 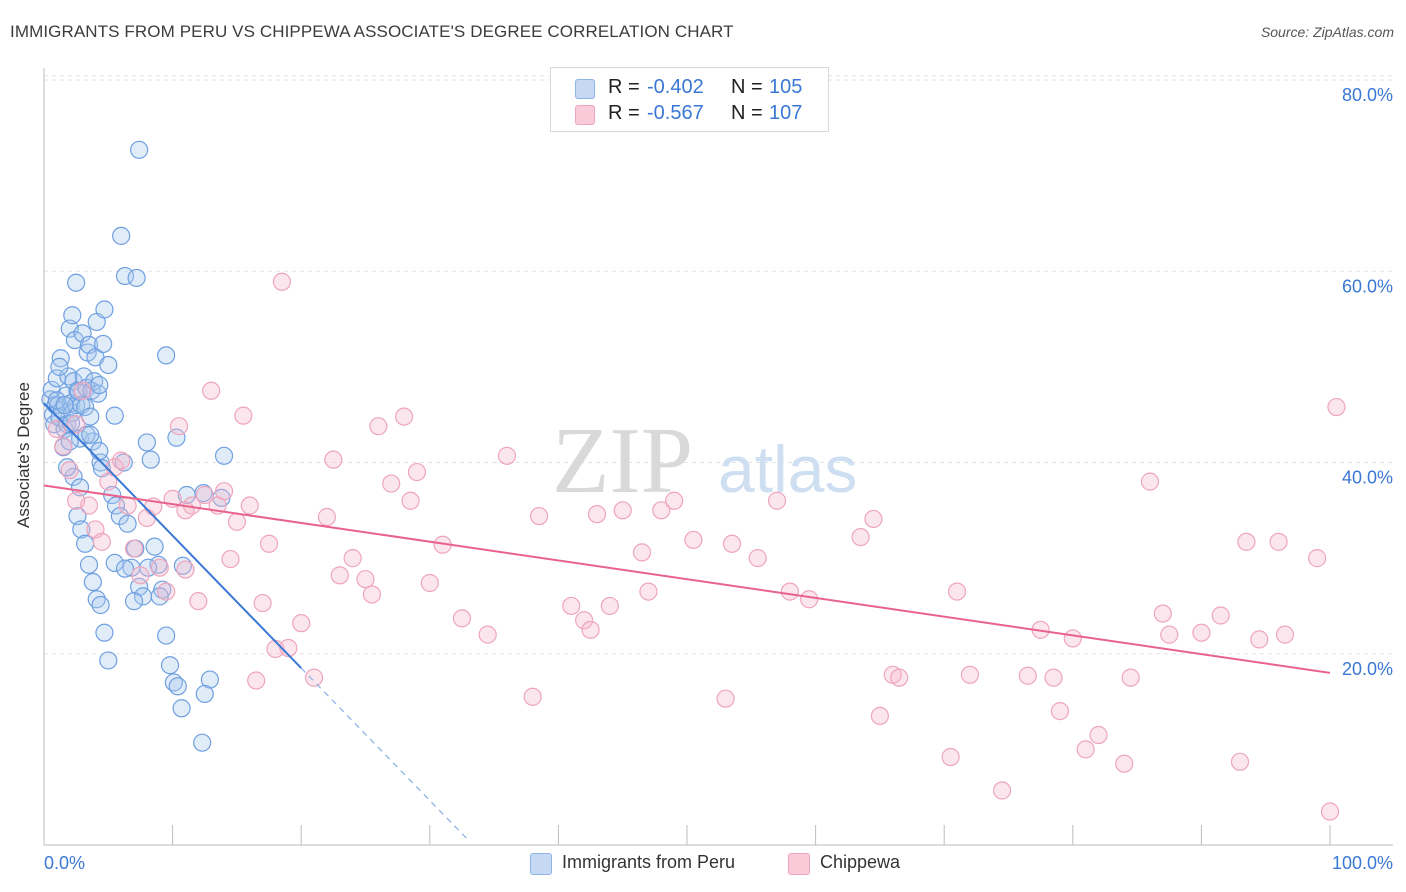 I want to click on legend-n-value: 107, so click(x=786, y=113).